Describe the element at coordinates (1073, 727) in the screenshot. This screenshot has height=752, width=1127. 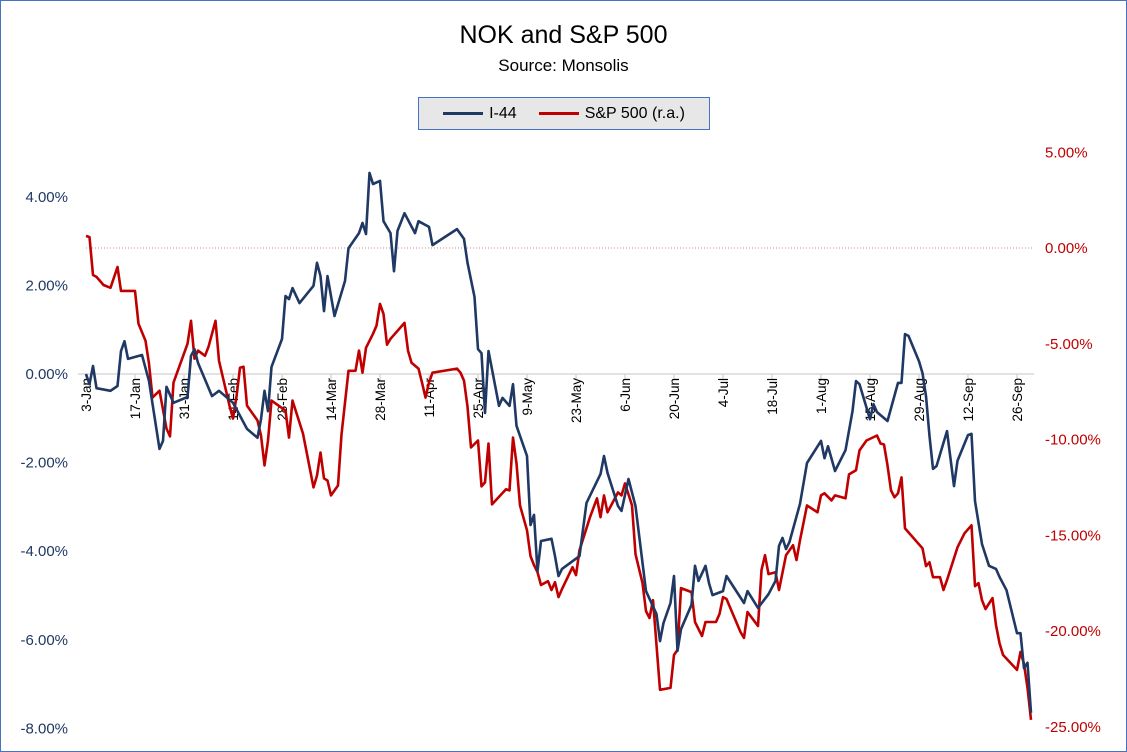
I see `right-axis-tick-label: -25.00%` at that location.